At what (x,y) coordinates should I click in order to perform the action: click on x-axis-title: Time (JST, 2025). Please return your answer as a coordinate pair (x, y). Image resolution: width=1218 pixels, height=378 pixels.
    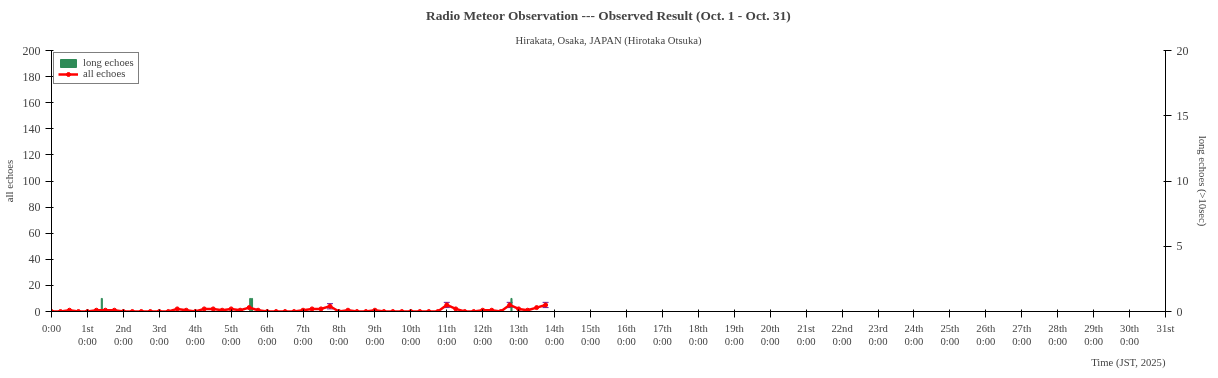
    Looking at the image, I should click on (1128, 362).